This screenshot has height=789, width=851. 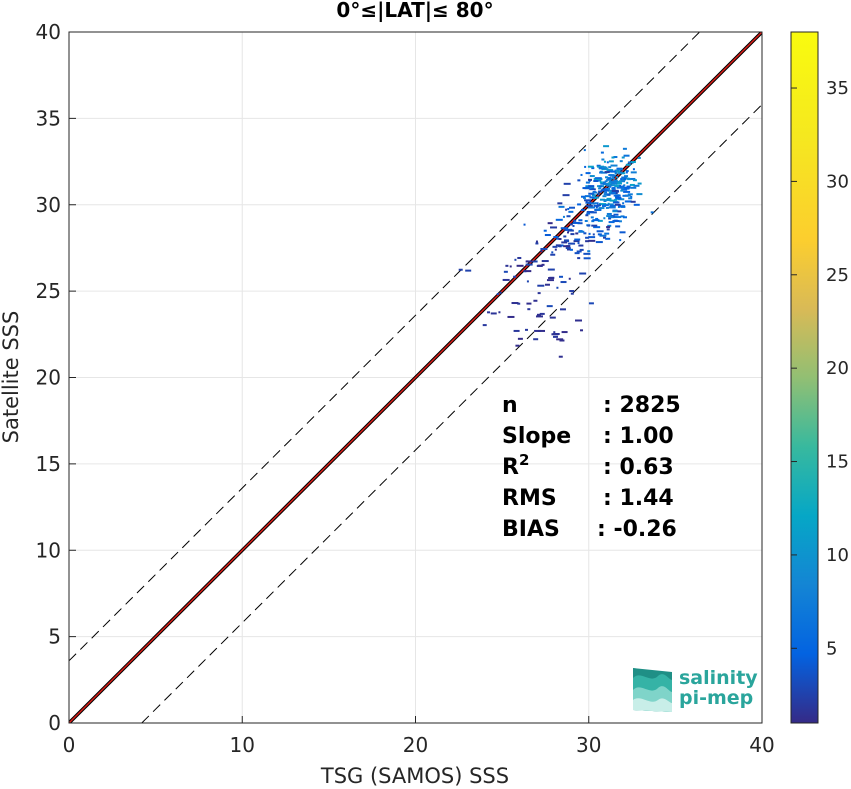 What do you see at coordinates (837, 181) in the screenshot?
I see `colorbar-tick-label: 30` at bounding box center [837, 181].